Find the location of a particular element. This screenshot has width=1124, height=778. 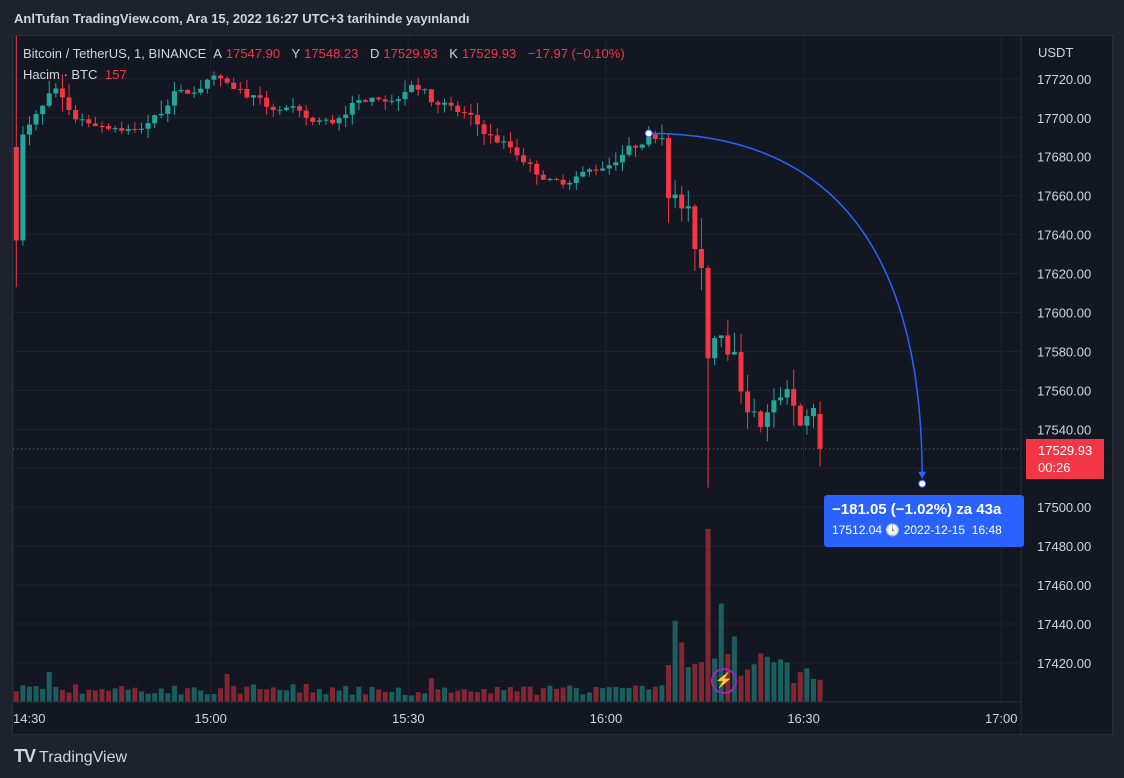

change-value: −17.97 (−0.10%) is located at coordinates (576, 53).